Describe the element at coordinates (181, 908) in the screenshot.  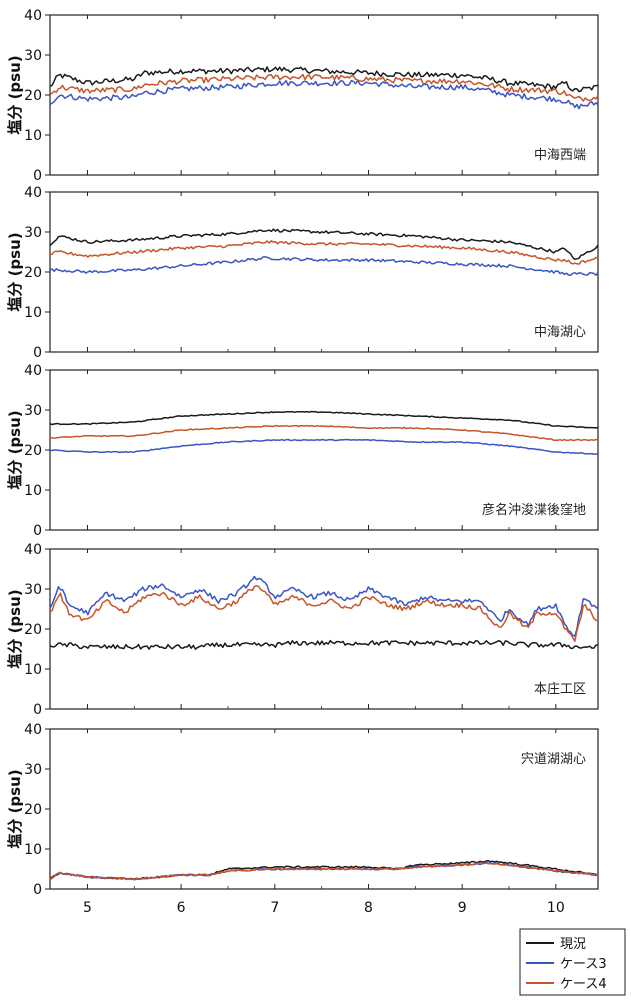
I see `x-tick-label: 6` at that location.